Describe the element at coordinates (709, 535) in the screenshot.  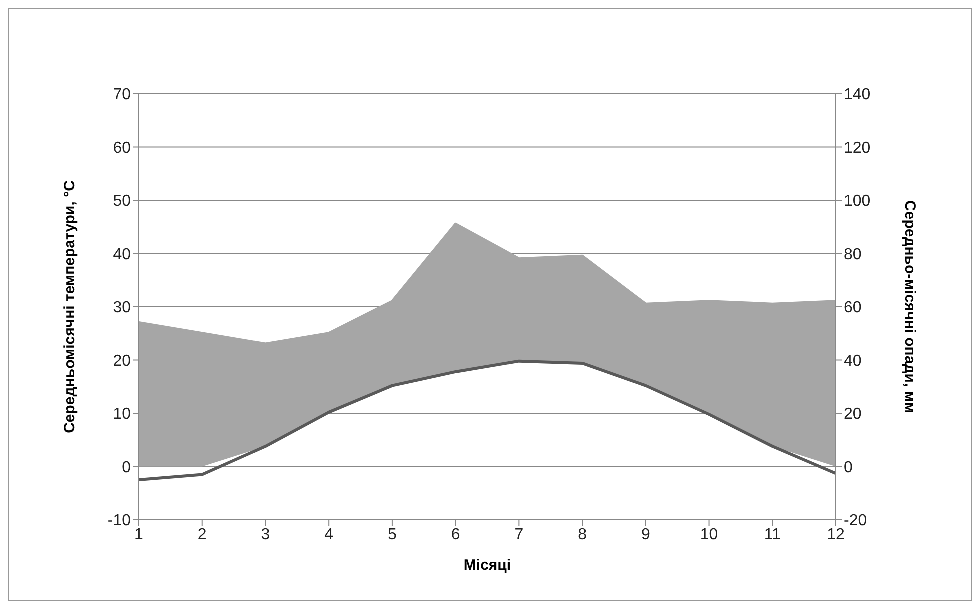
I see `x-tick-label: 10` at that location.